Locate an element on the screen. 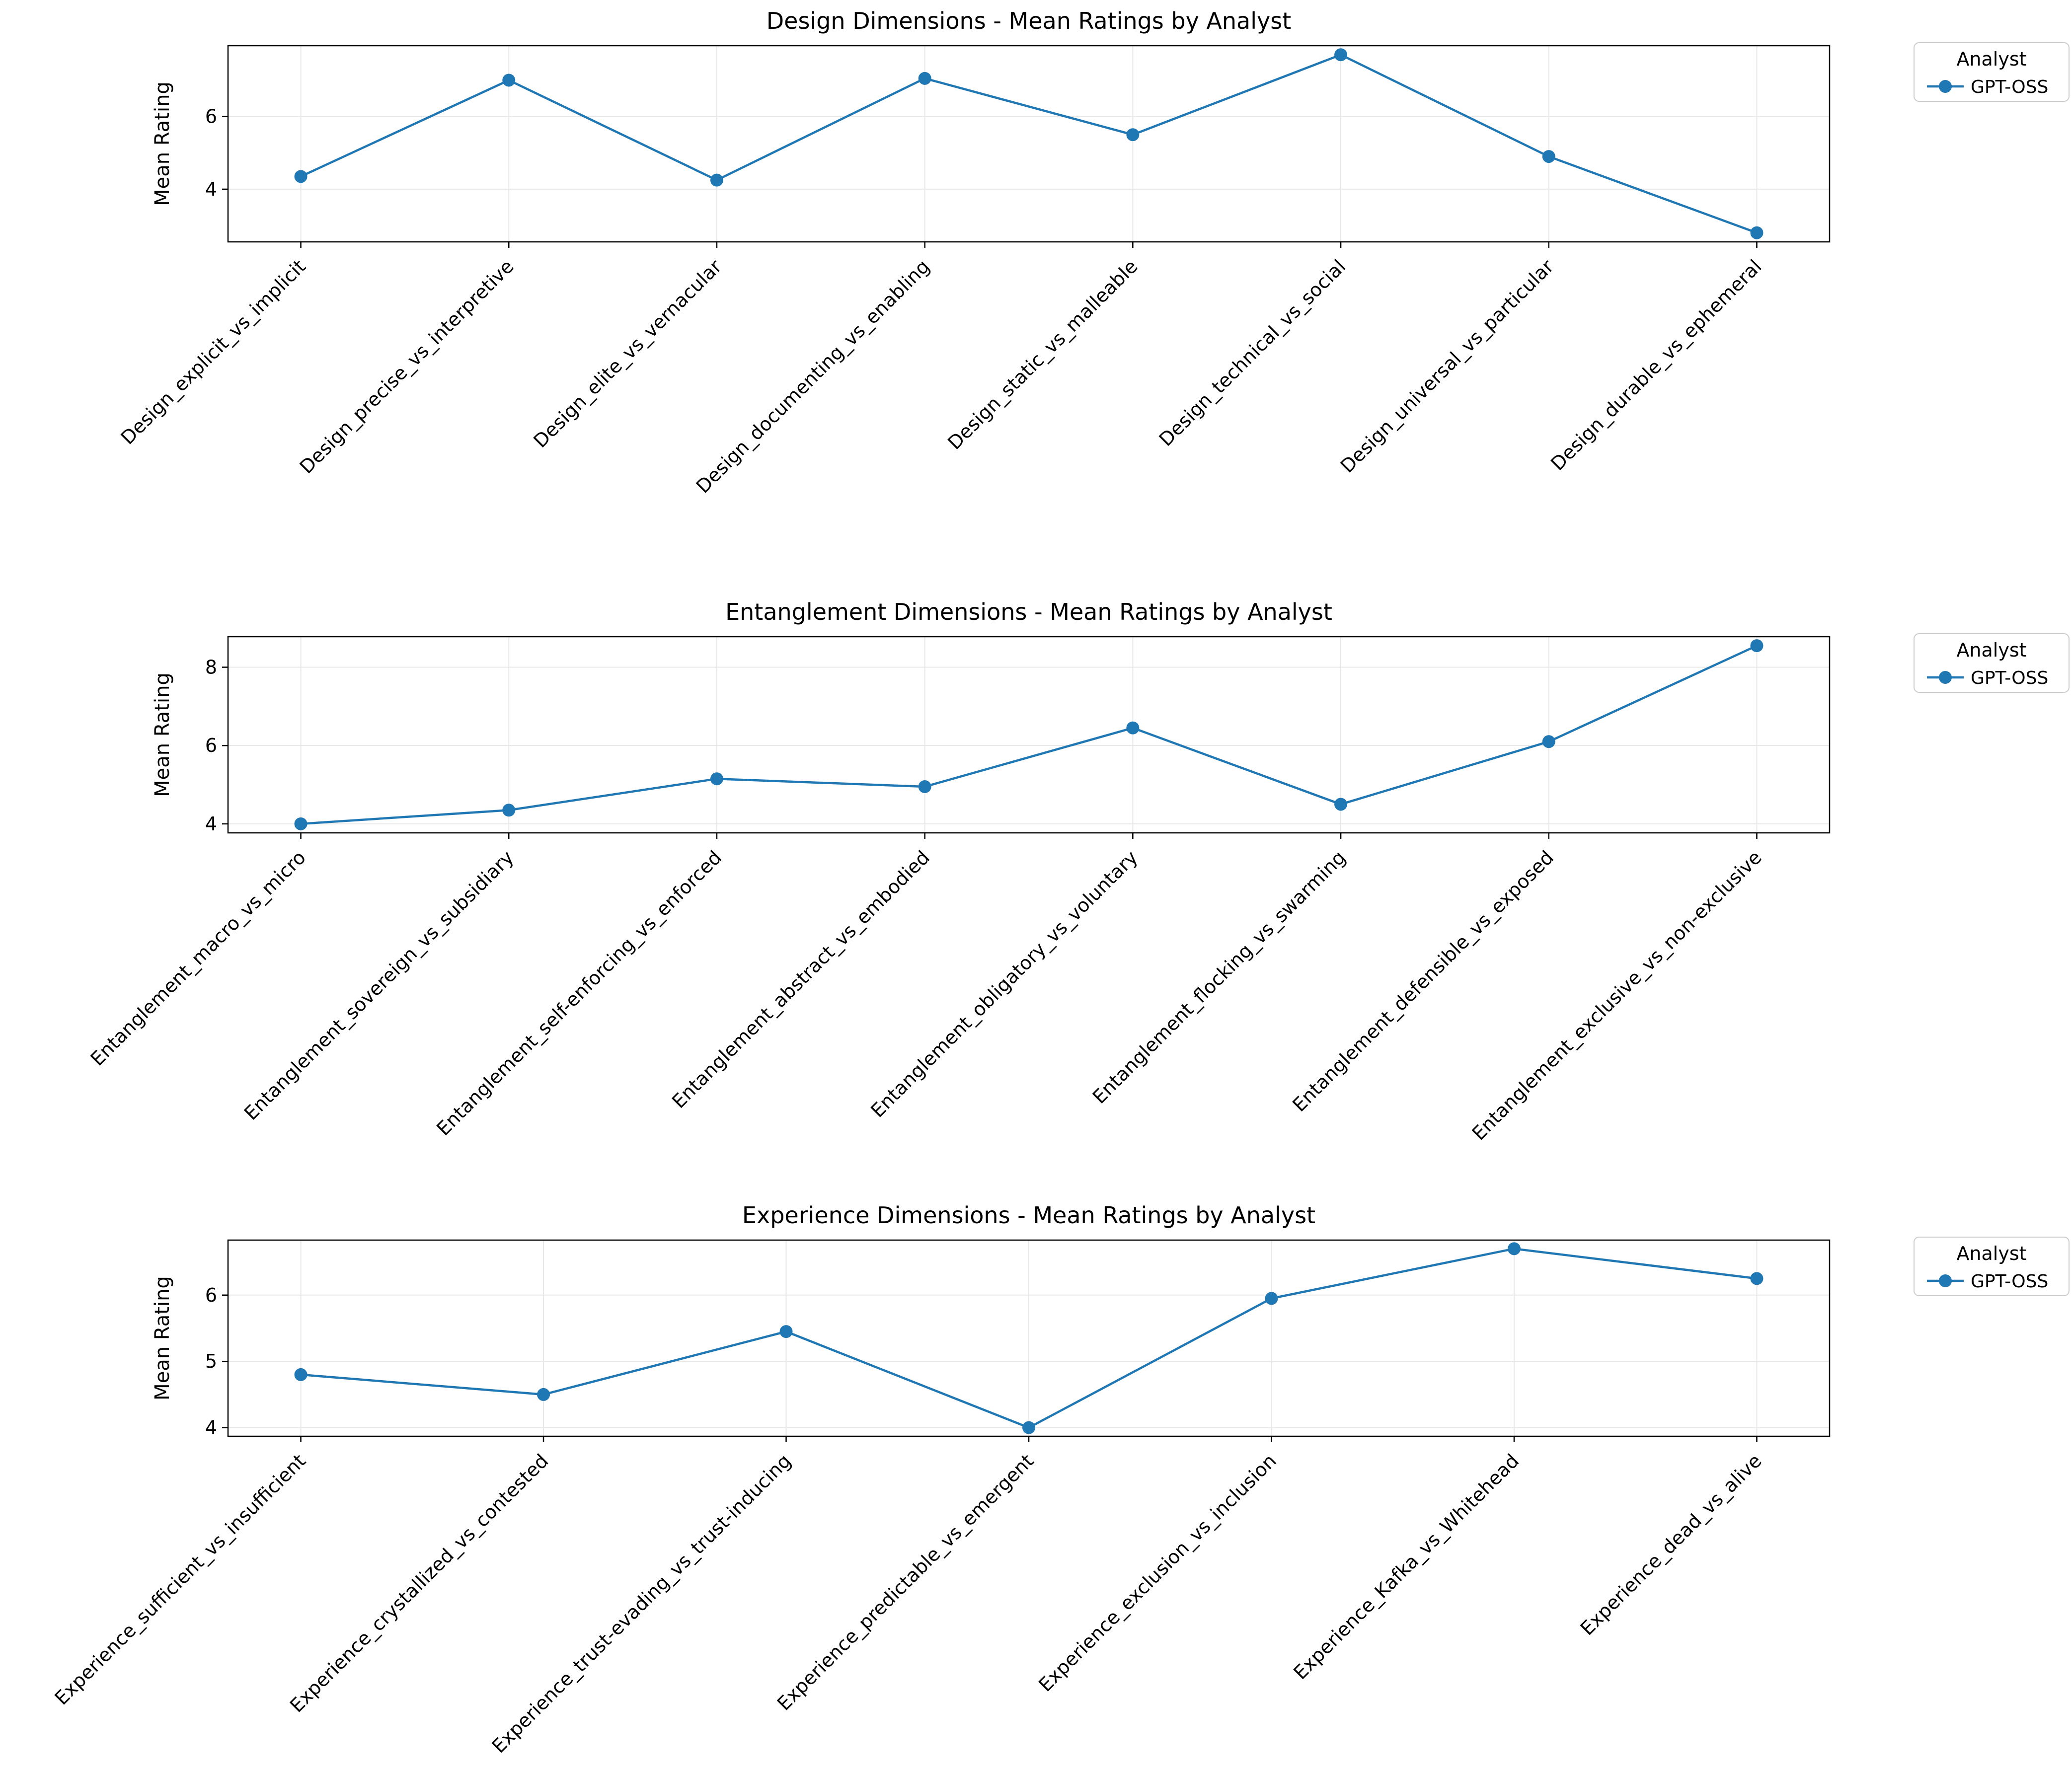 Image resolution: width=2072 pixels, height=1771 pixels. y-tick-label: 8 is located at coordinates (211, 667).